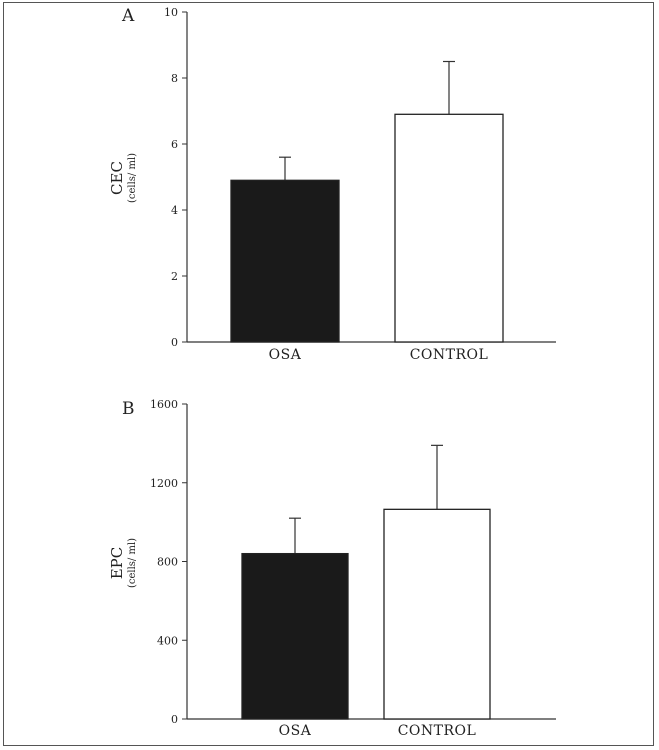  Describe the element at coordinates (132, 563) in the screenshot. I see `panel-b-y-axis-unit: (cells/ ml)` at that location.